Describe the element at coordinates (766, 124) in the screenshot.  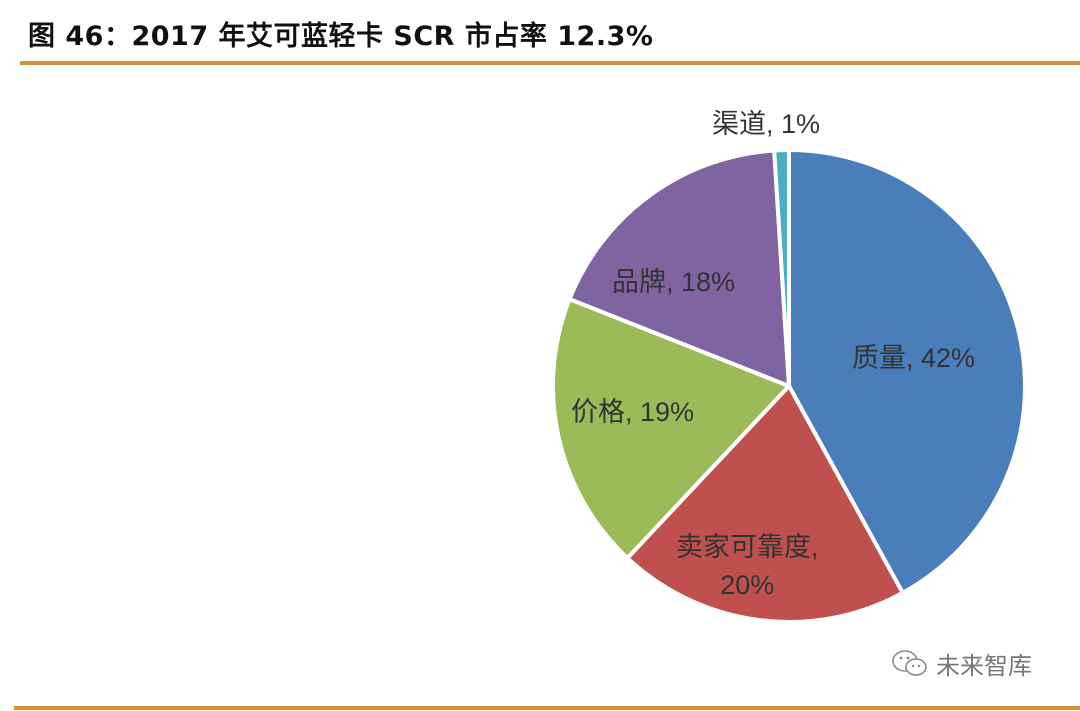
I see `label-channel: 渠道, 1%` at that location.